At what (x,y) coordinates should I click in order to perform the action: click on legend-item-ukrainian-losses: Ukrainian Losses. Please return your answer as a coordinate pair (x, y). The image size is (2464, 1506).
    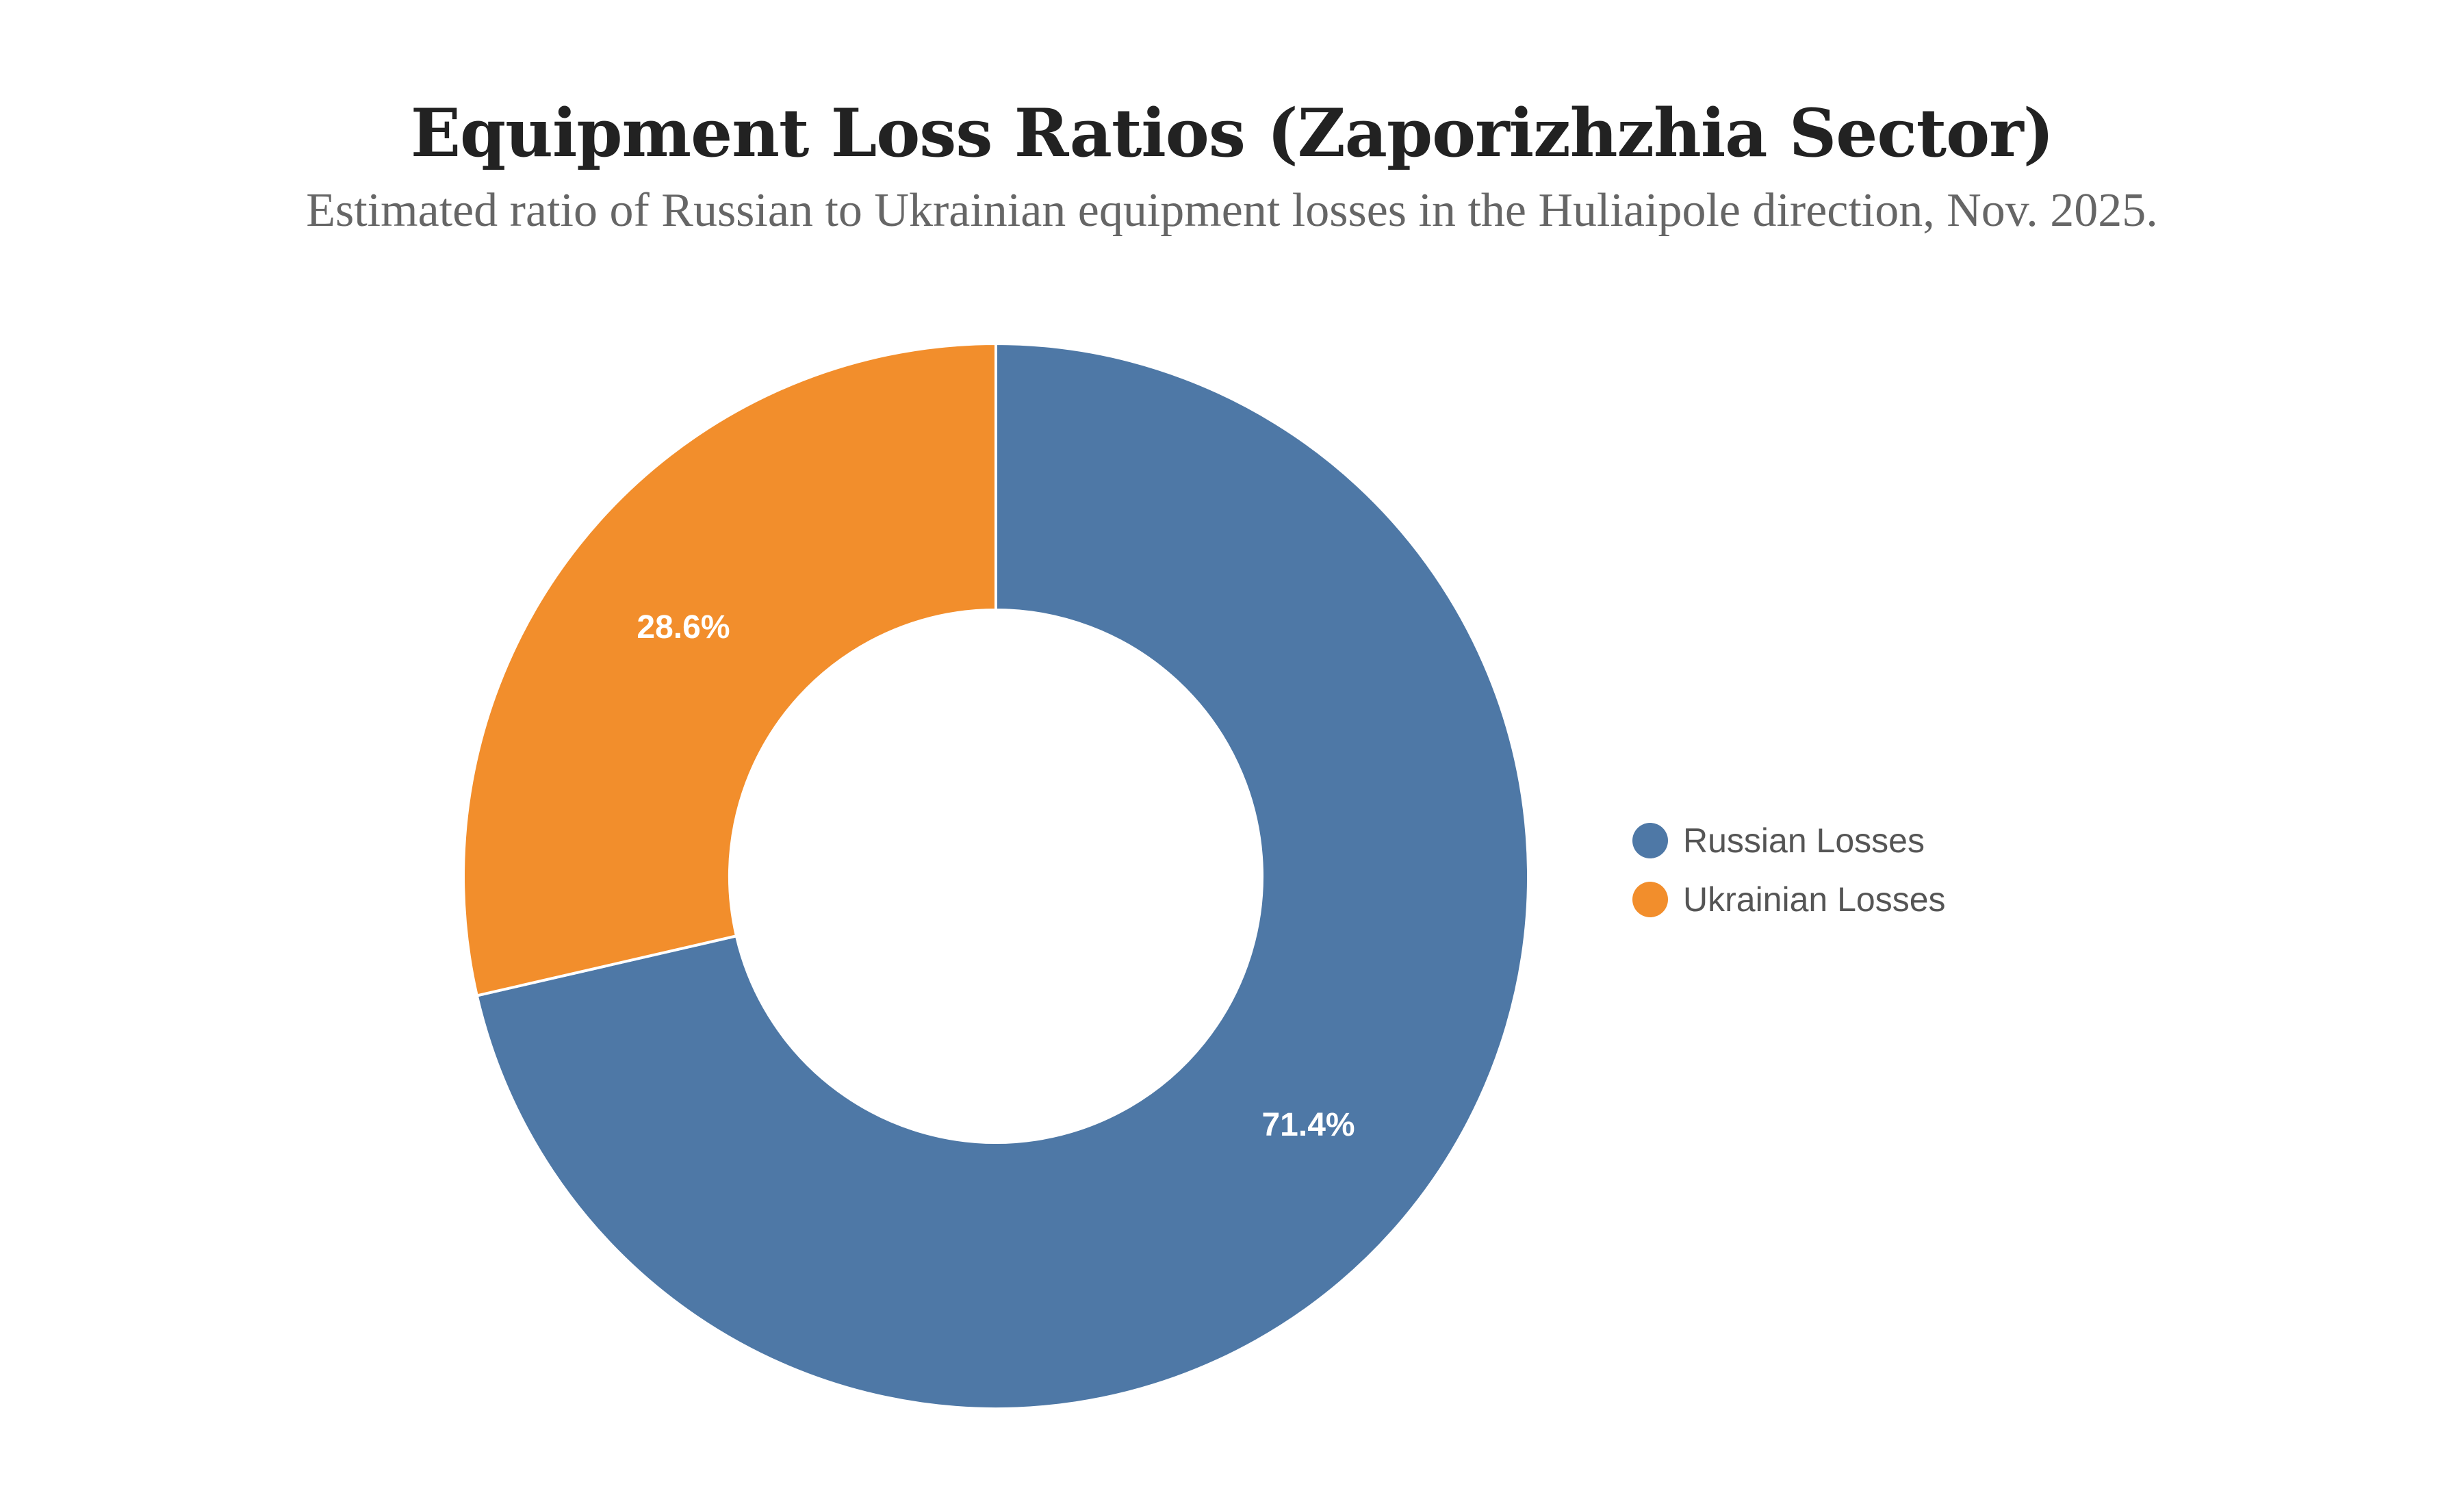
    Looking at the image, I should click on (1789, 900).